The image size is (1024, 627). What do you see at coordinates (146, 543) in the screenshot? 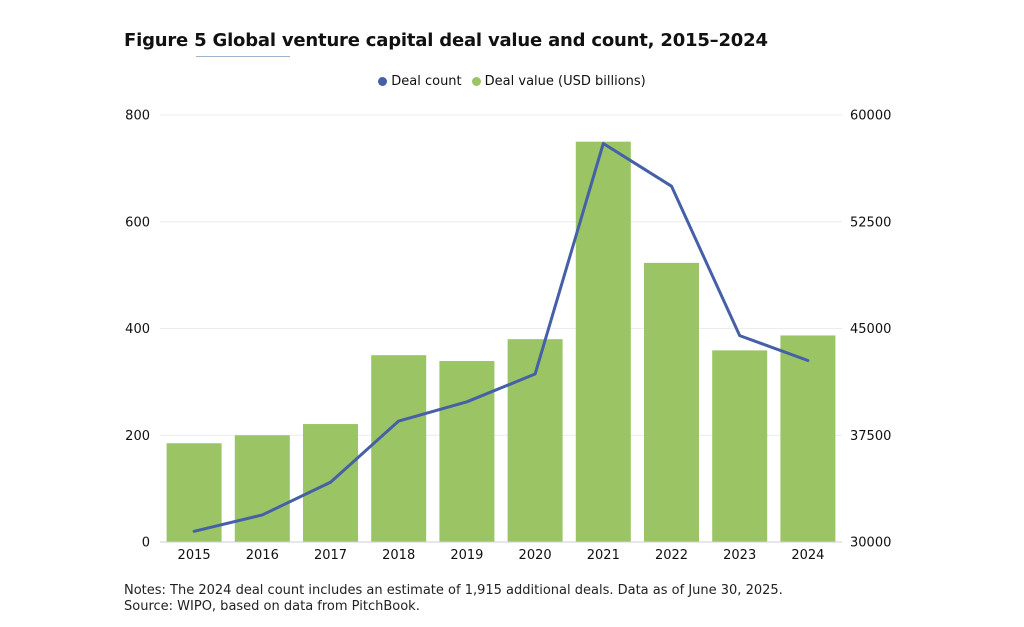
I see `y-left-tick-label: 0` at bounding box center [146, 543].